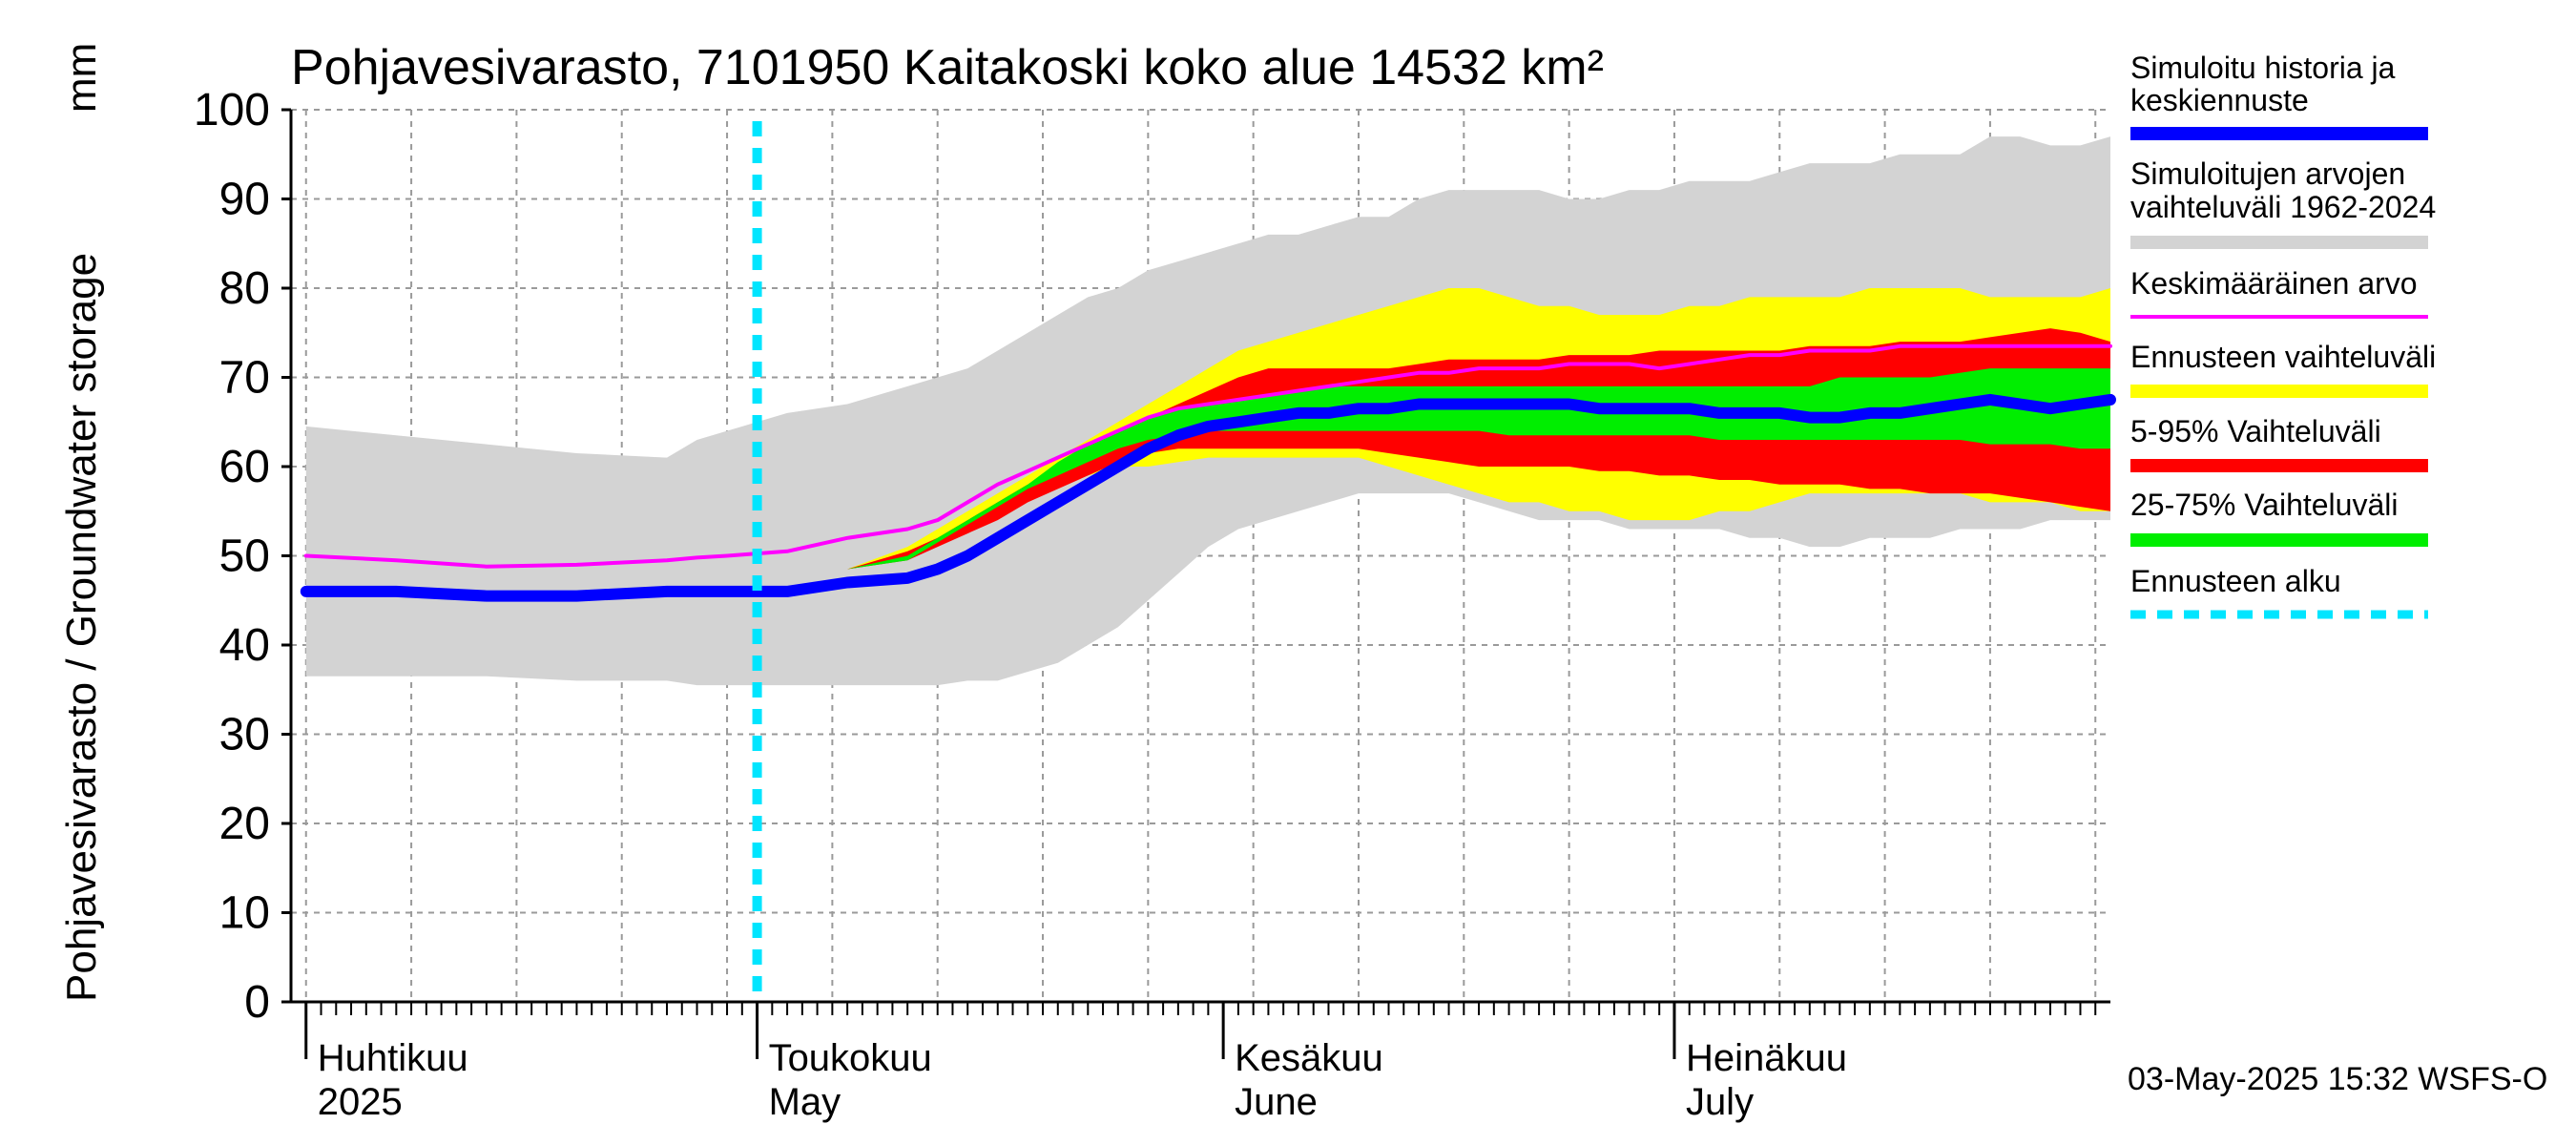  Describe the element at coordinates (1720, 1102) in the screenshot. I see `month-label-en: July` at that location.